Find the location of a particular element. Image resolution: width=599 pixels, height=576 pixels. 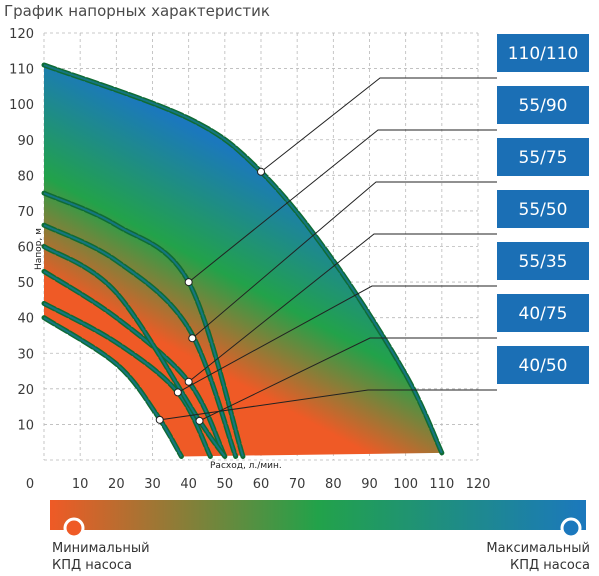

legend-label: 55/75 is located at coordinates (543, 158).